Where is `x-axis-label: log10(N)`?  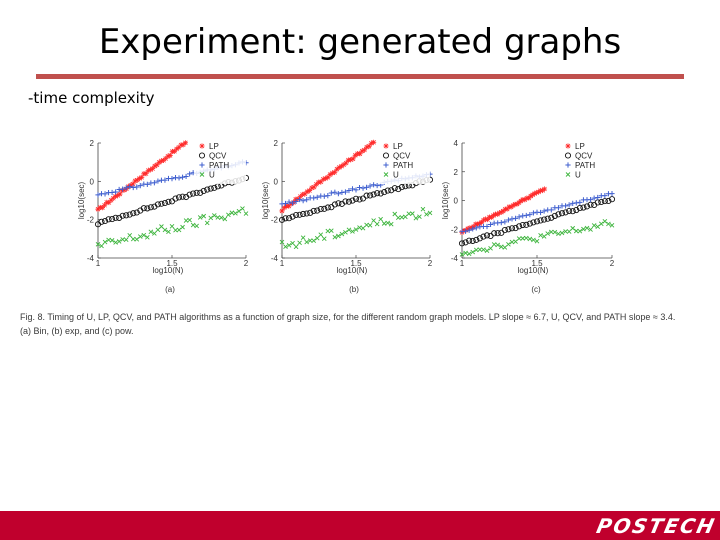
x-axis-label: log10(N) is located at coordinates (168, 270).